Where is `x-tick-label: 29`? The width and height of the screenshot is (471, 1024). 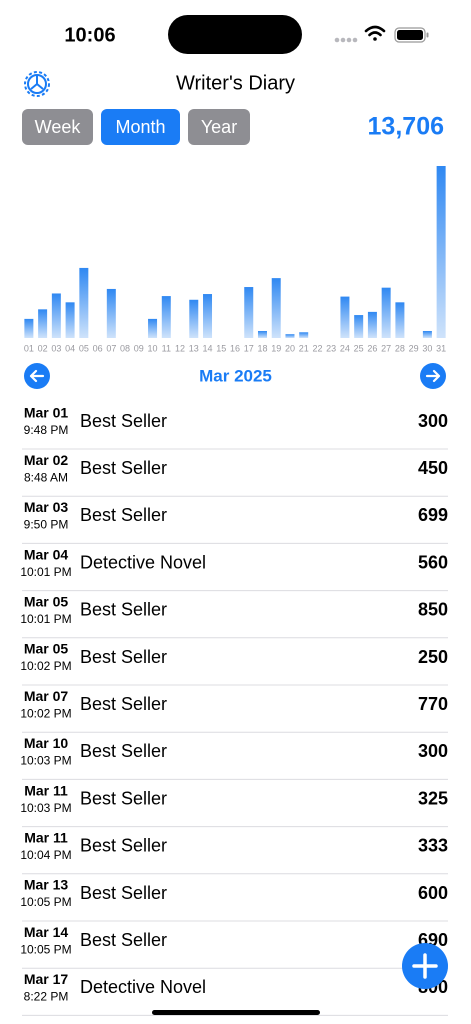
x-tick-label: 29 is located at coordinates (414, 348).